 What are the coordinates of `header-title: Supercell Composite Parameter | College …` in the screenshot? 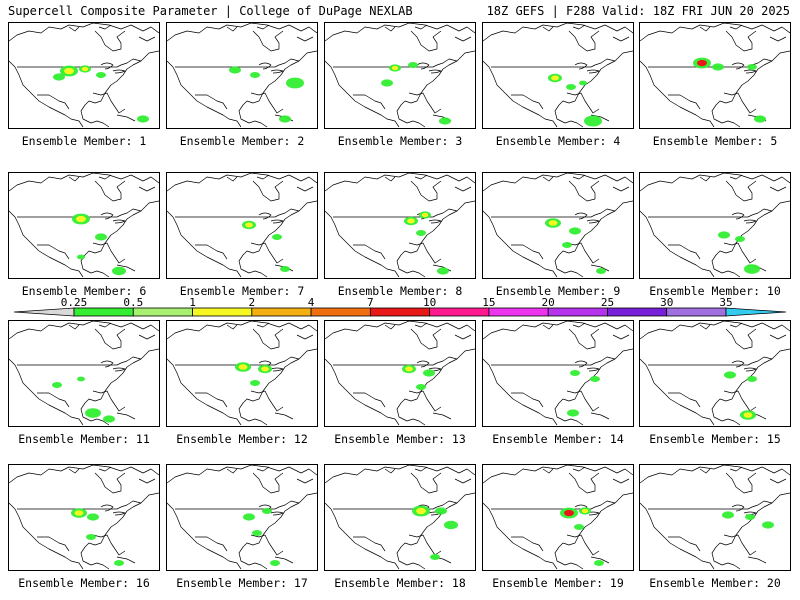 It's located at (210, 11).